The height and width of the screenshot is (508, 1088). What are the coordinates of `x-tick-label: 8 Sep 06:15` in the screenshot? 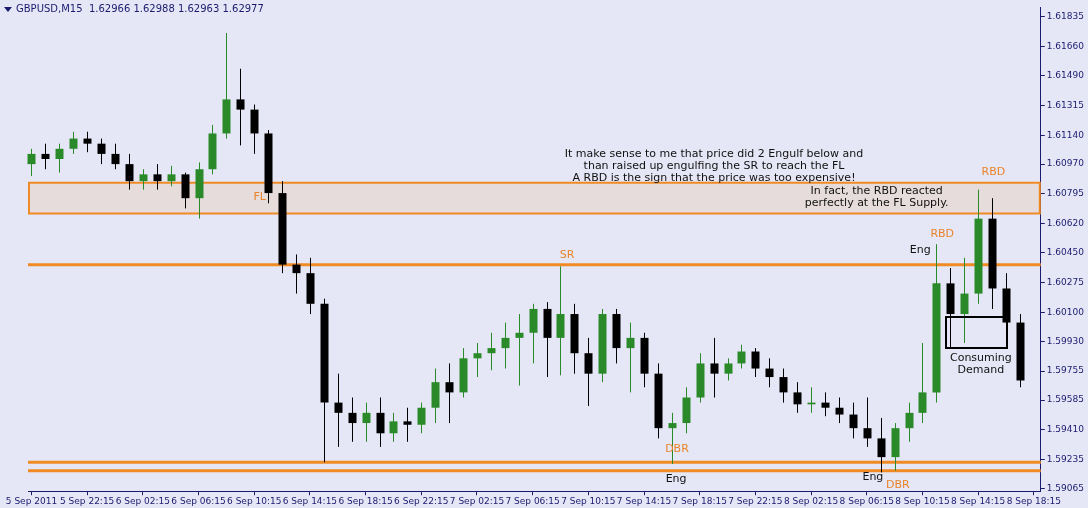 It's located at (866, 500).